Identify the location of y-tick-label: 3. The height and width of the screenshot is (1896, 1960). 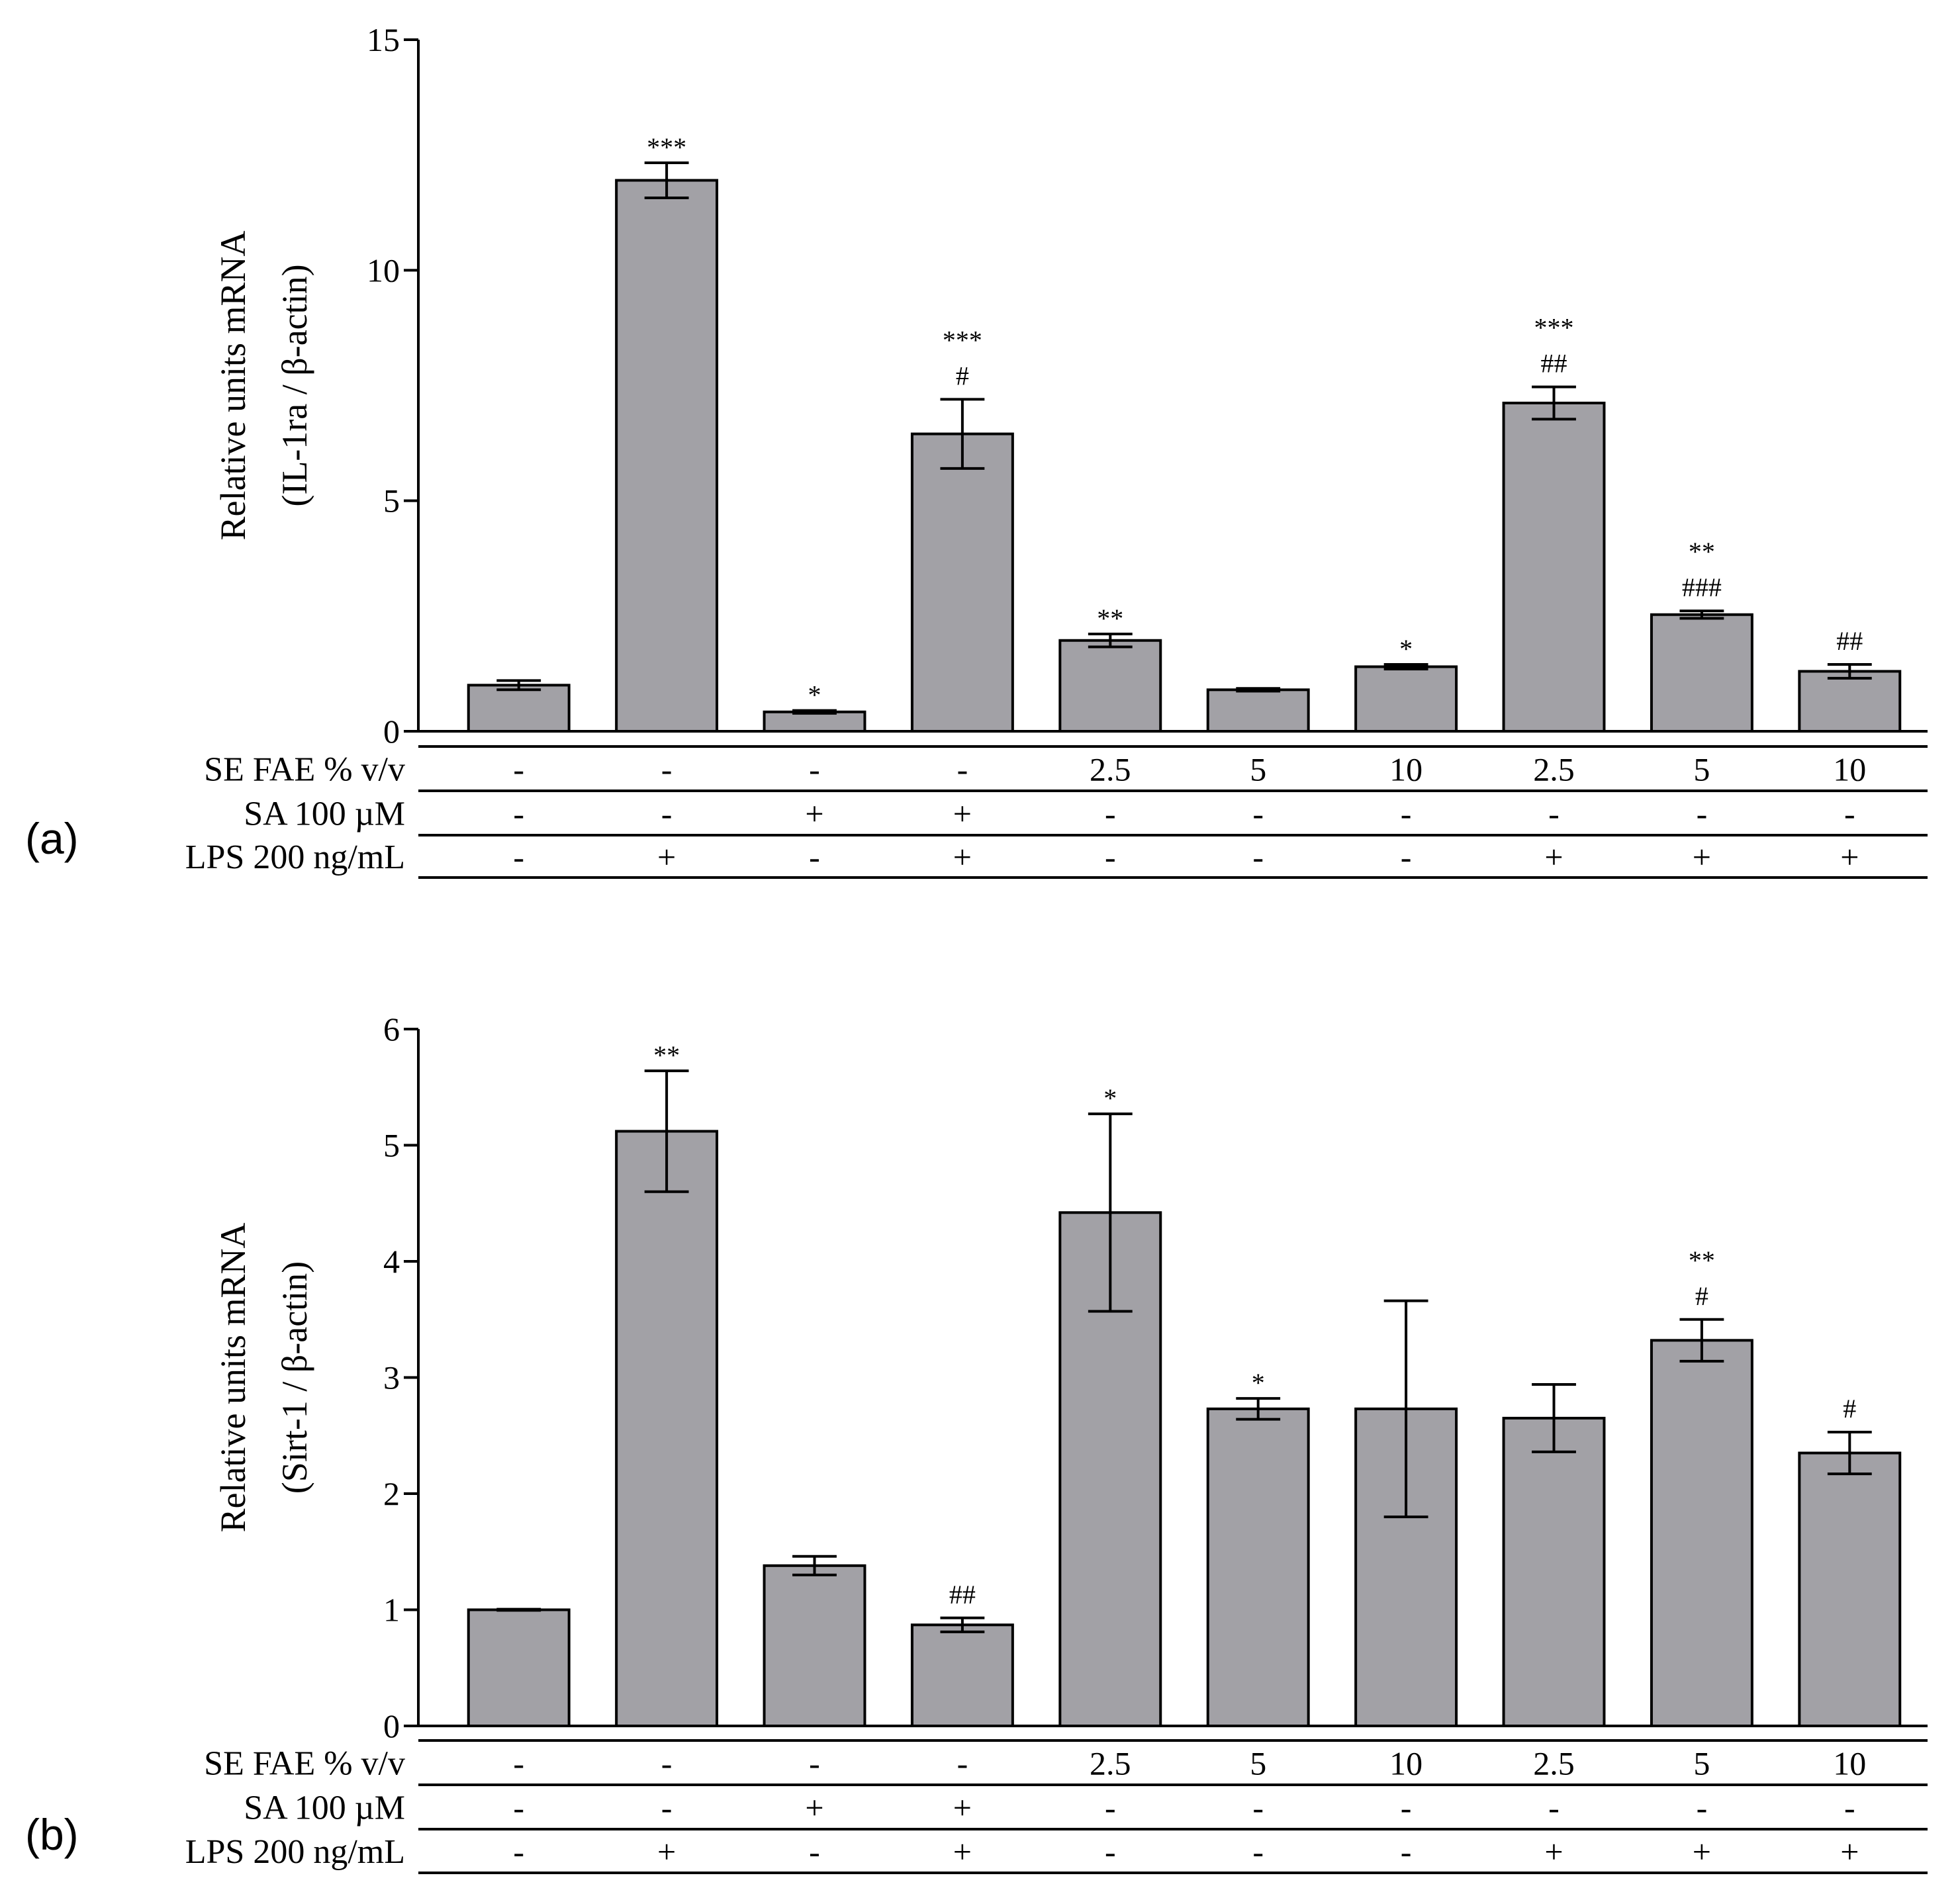
(391, 1377).